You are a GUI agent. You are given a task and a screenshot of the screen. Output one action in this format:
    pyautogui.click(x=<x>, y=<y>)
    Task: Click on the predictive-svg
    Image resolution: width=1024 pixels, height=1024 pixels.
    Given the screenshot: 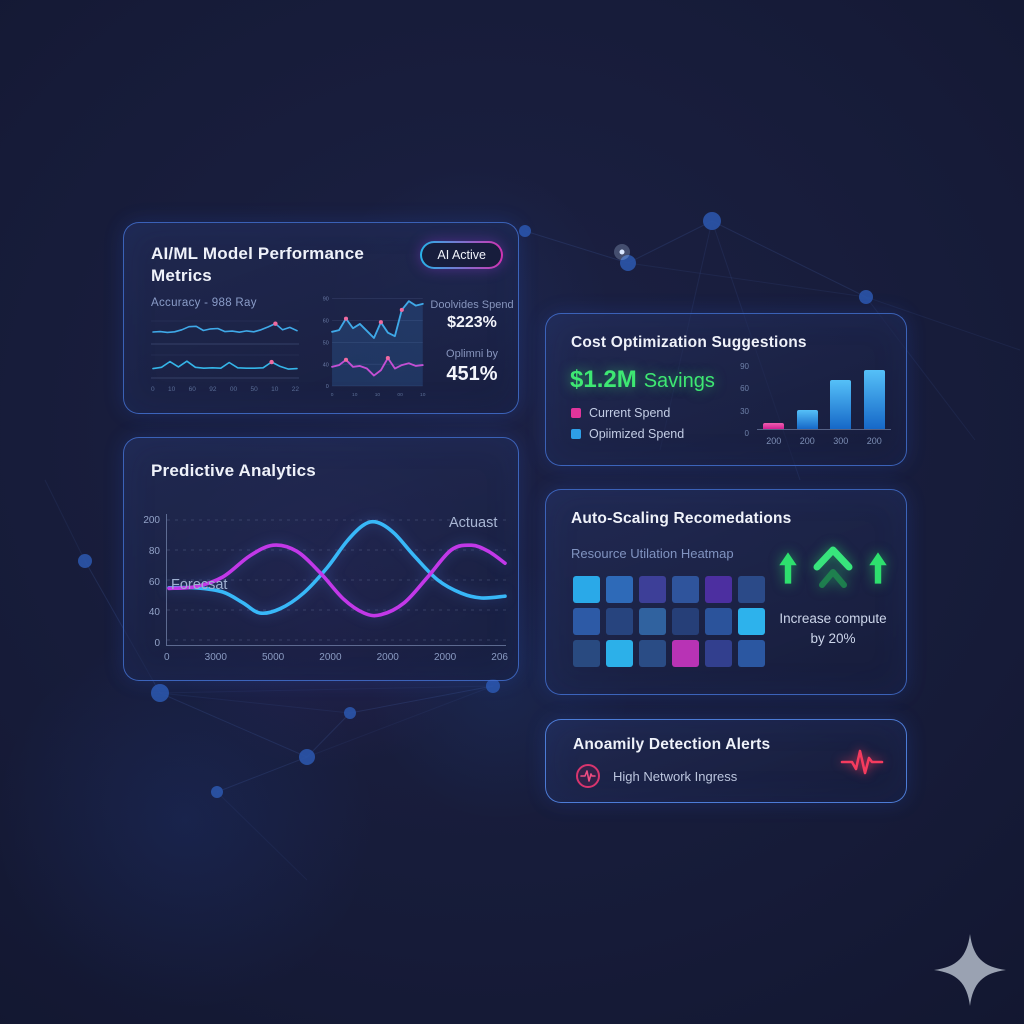 What is the action you would take?
    pyautogui.click(x=337, y=580)
    